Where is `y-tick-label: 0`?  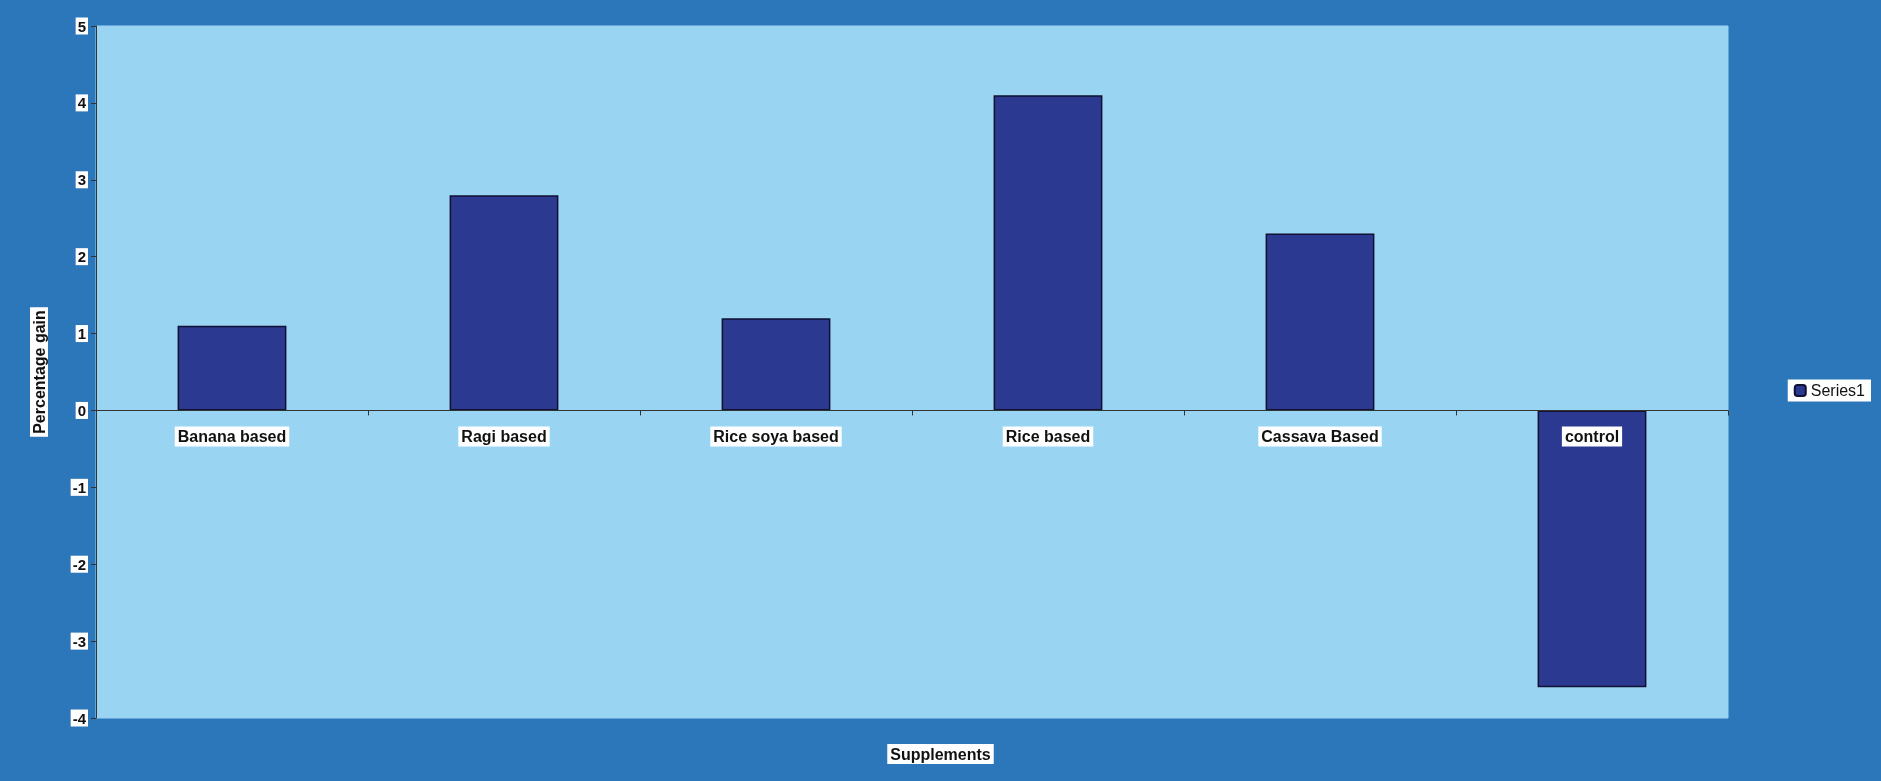 y-tick-label: 0 is located at coordinates (81, 410).